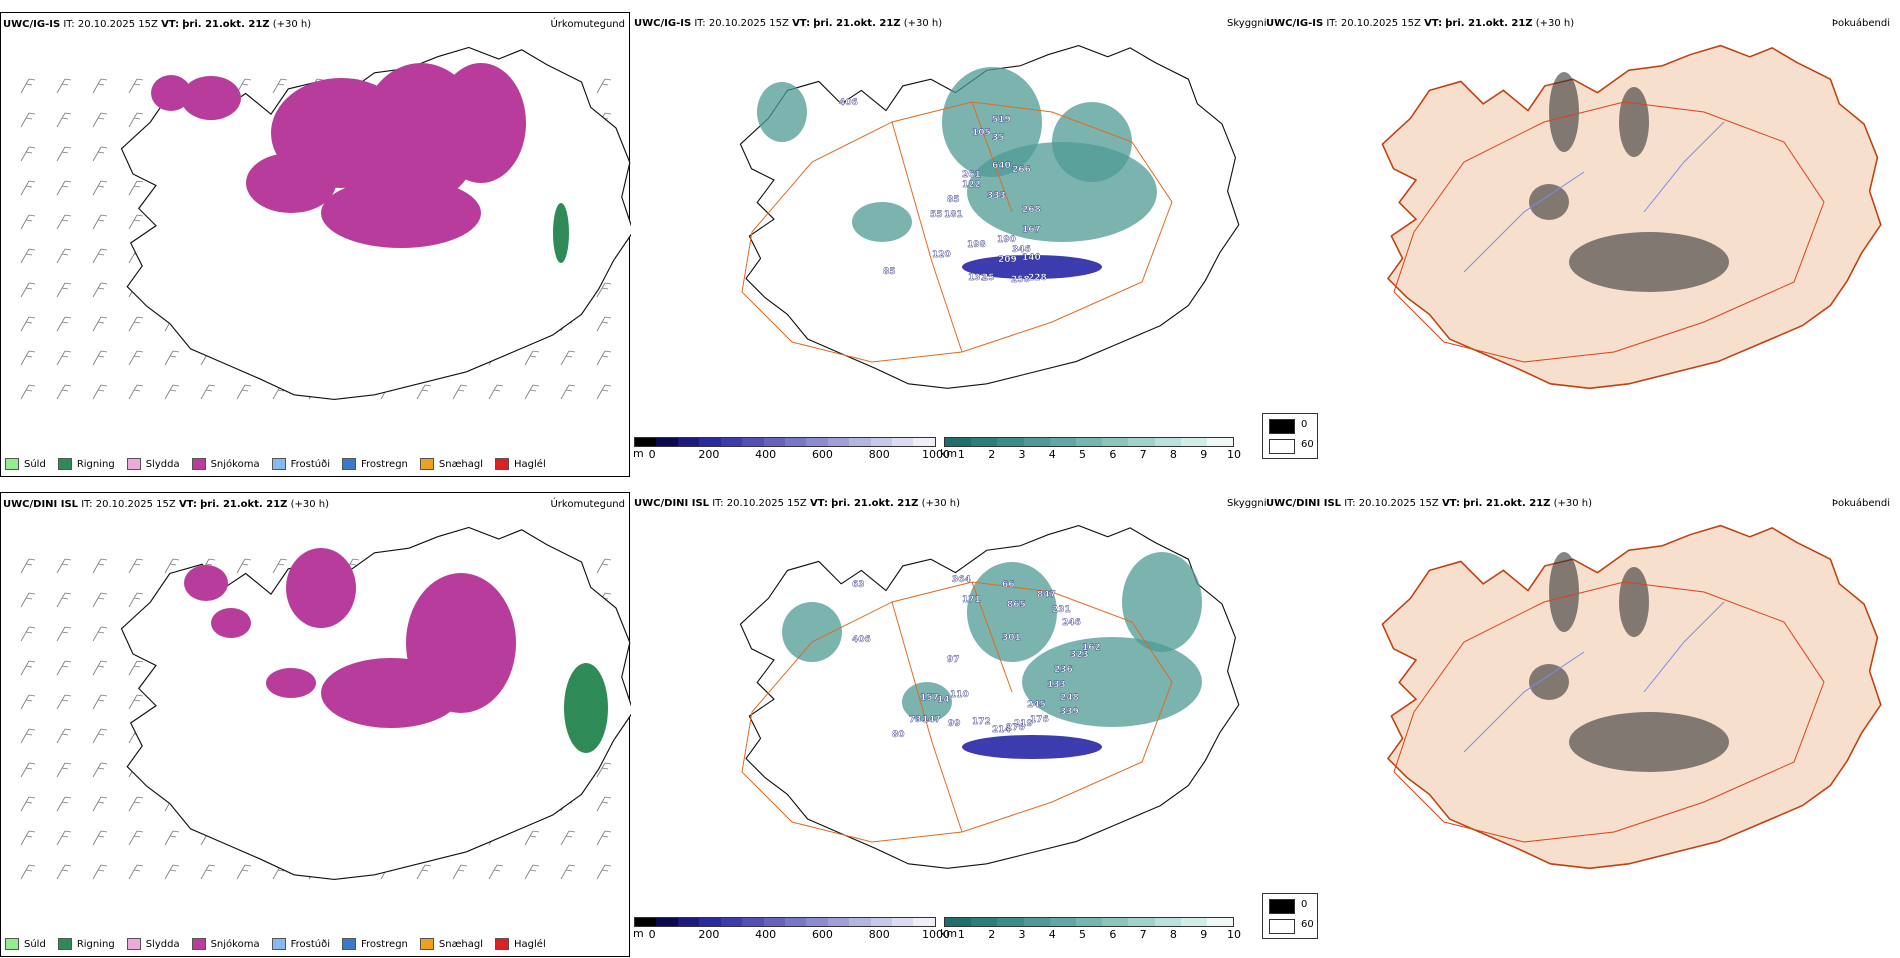 The image size is (1900, 958). Describe the element at coordinates (1015, 728) in the screenshot. I see `visibility-label: 276` at that location.